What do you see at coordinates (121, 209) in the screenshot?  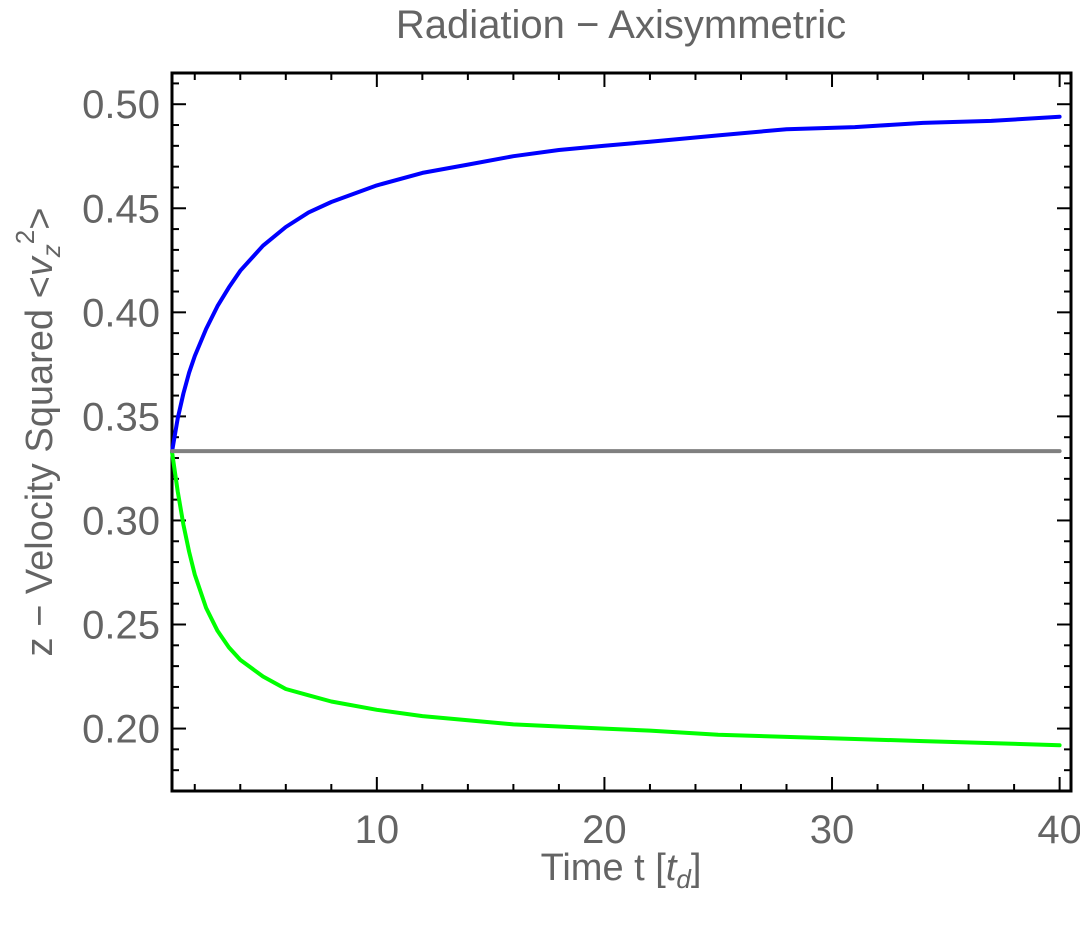 I see `y-tick-label: 0.45` at bounding box center [121, 209].